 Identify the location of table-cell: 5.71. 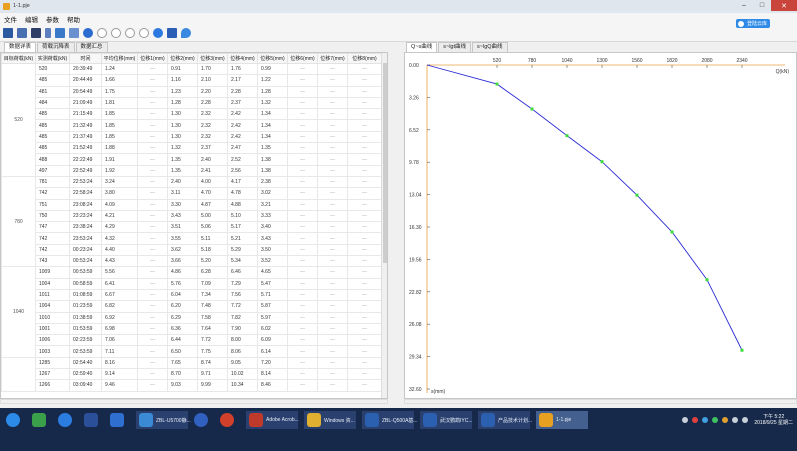
(272, 295).